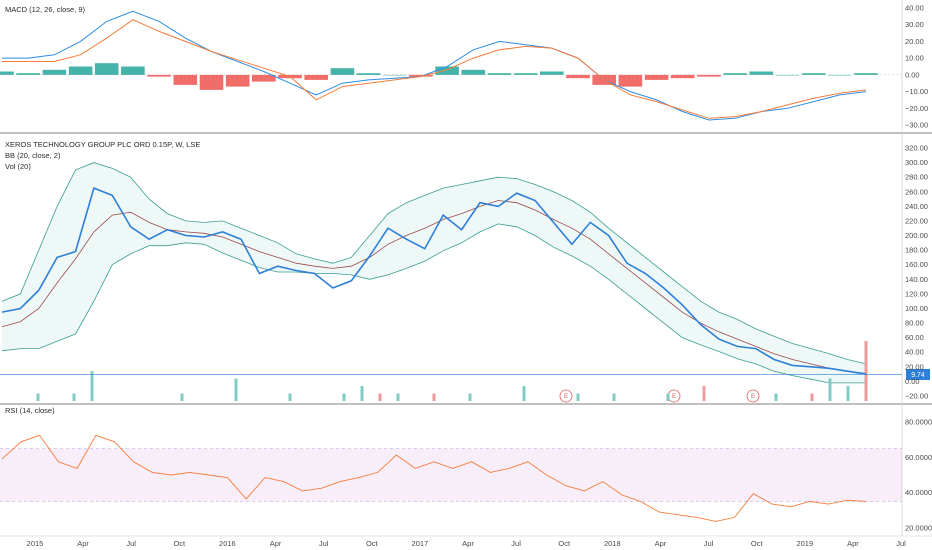  What do you see at coordinates (916, 279) in the screenshot?
I see `y-tick-label: 140.00` at bounding box center [916, 279].